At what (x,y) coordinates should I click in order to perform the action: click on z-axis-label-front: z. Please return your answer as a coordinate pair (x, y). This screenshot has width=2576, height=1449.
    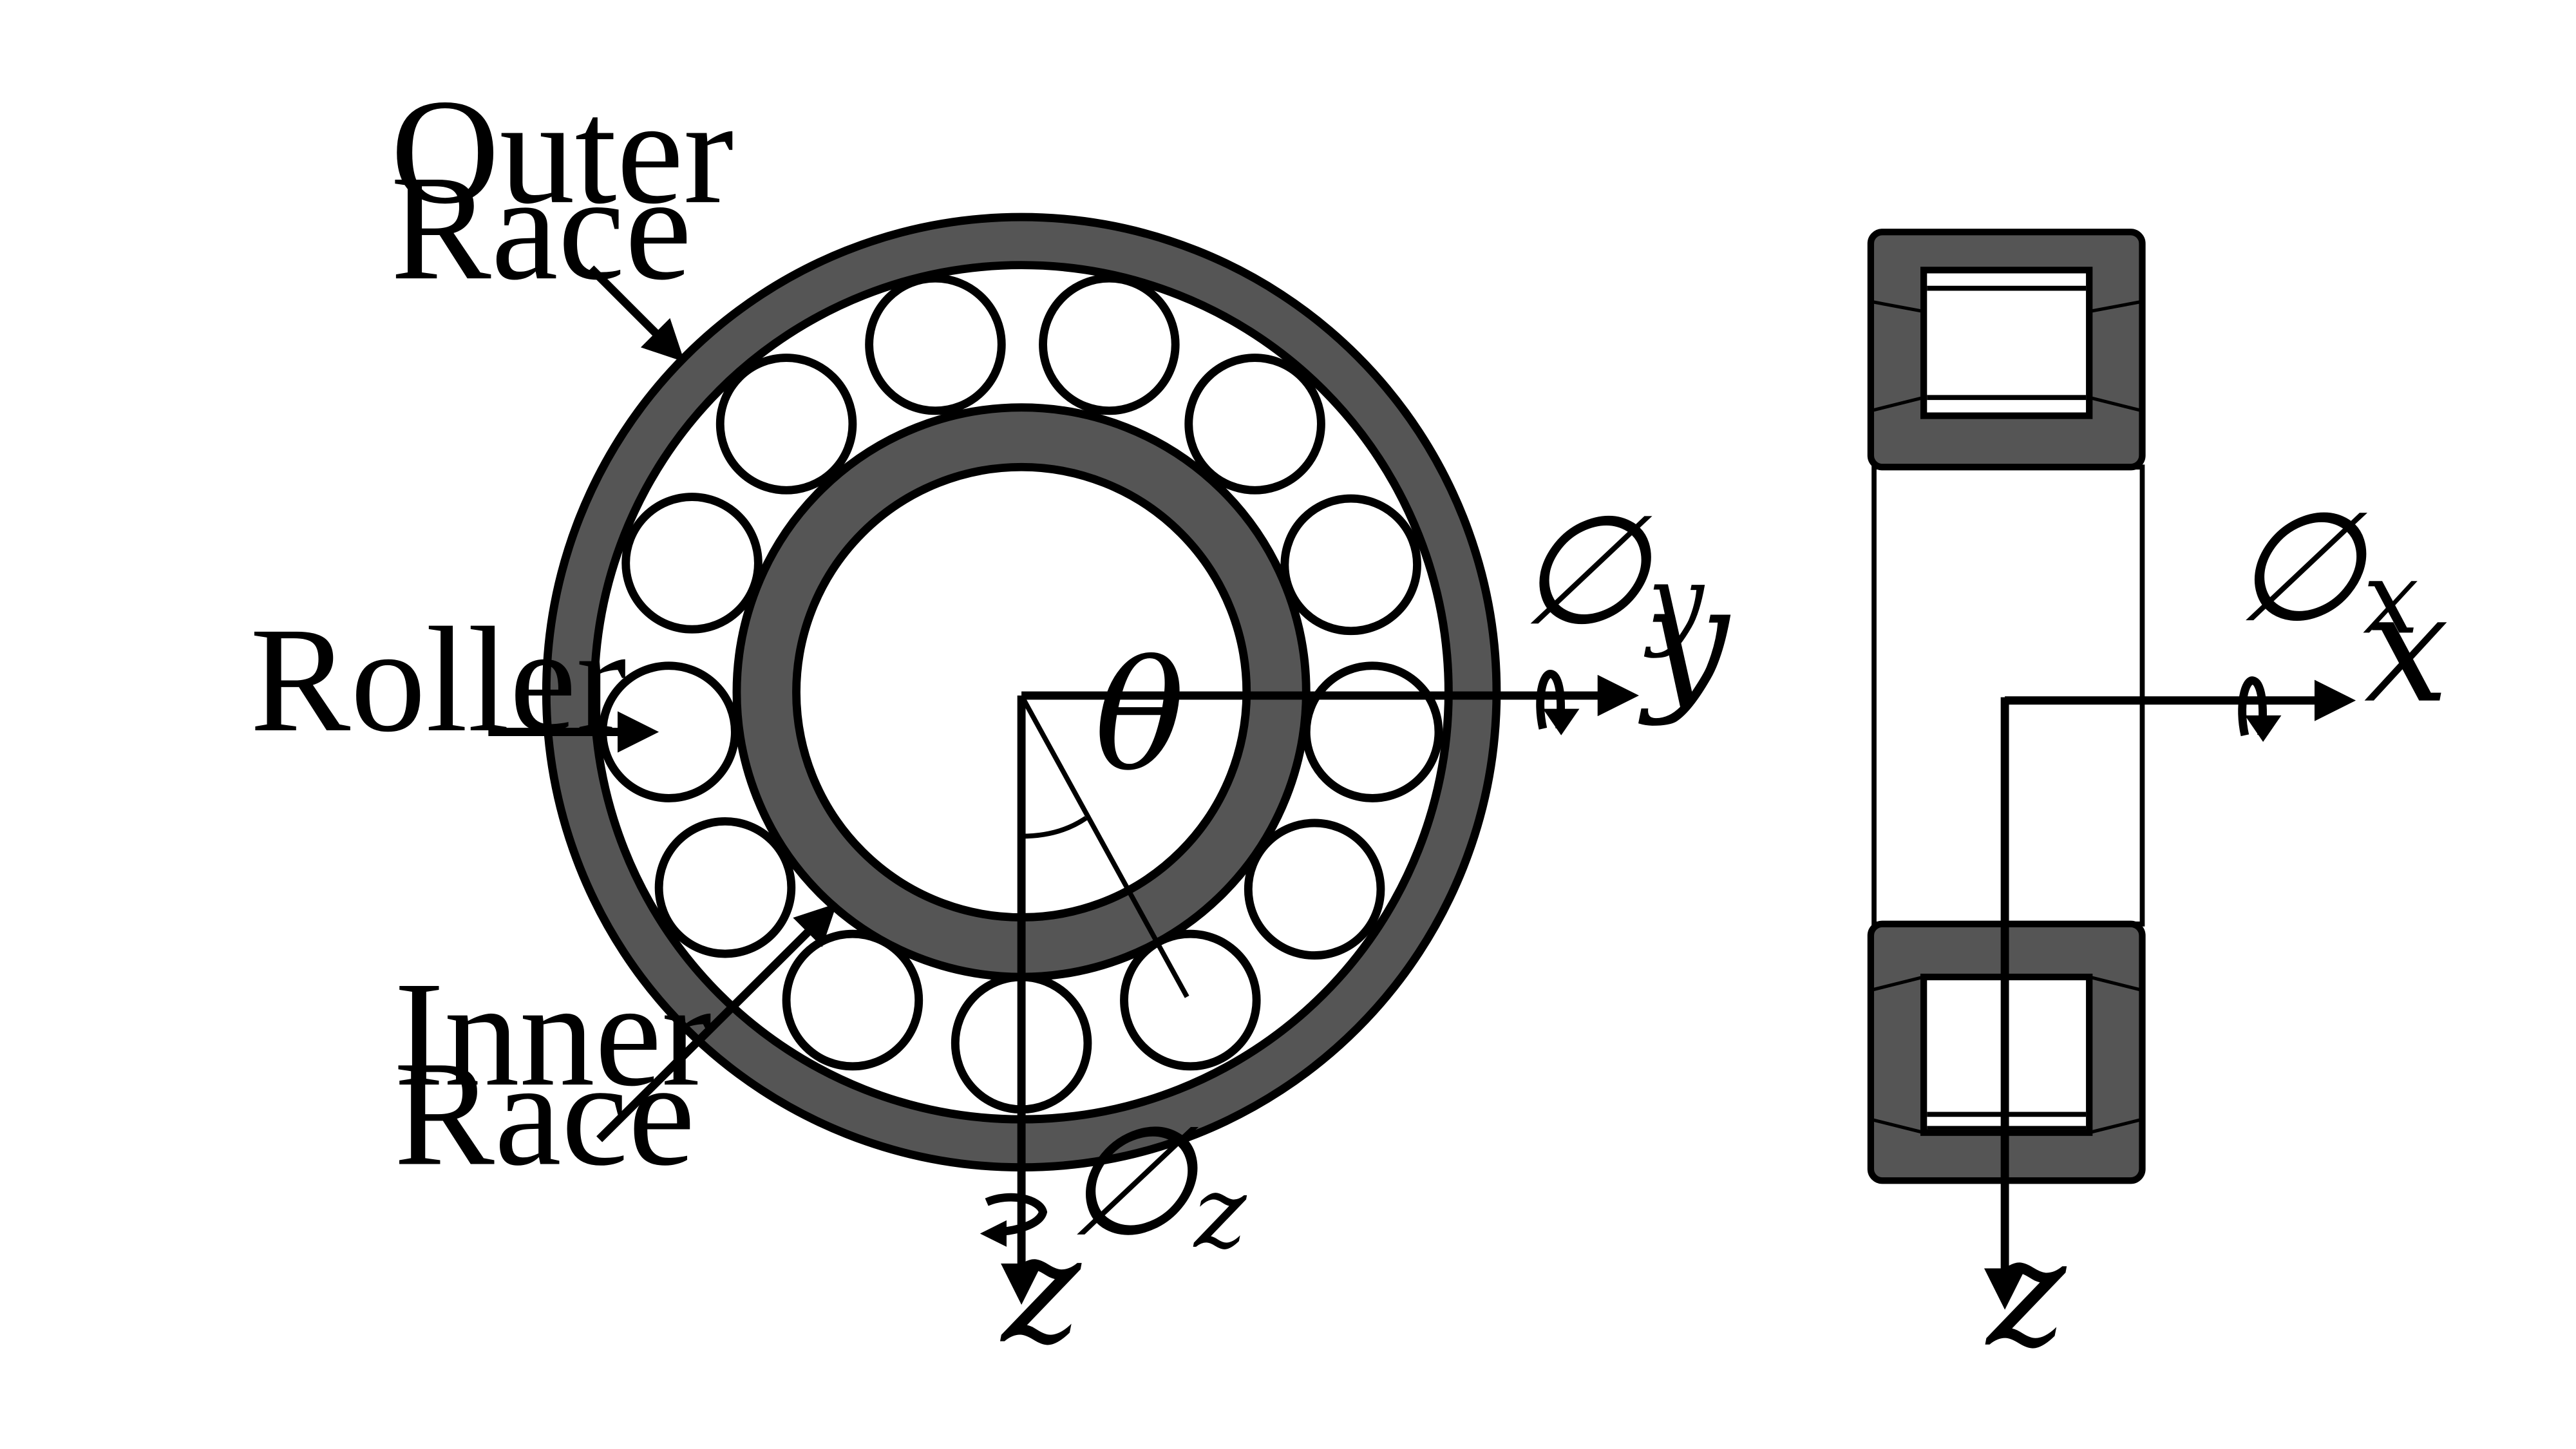
    Looking at the image, I should click on (1040, 1290).